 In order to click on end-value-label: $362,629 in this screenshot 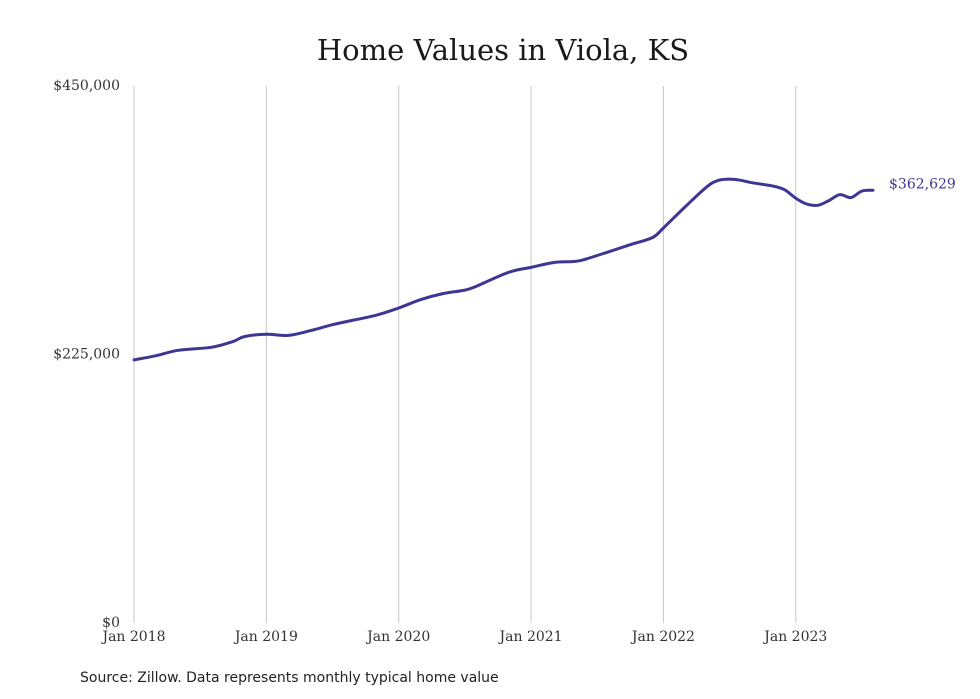, I will do `click(922, 184)`.